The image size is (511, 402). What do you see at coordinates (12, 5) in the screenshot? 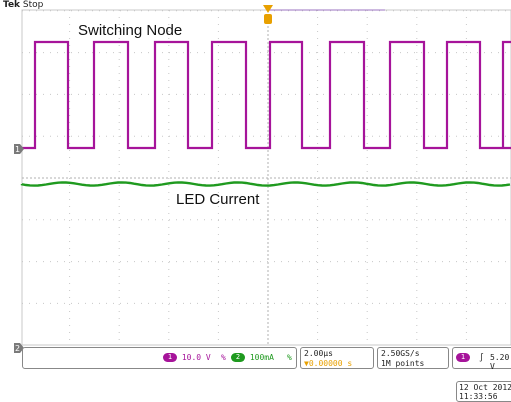
I see `brand-logo: Tek` at bounding box center [12, 5].